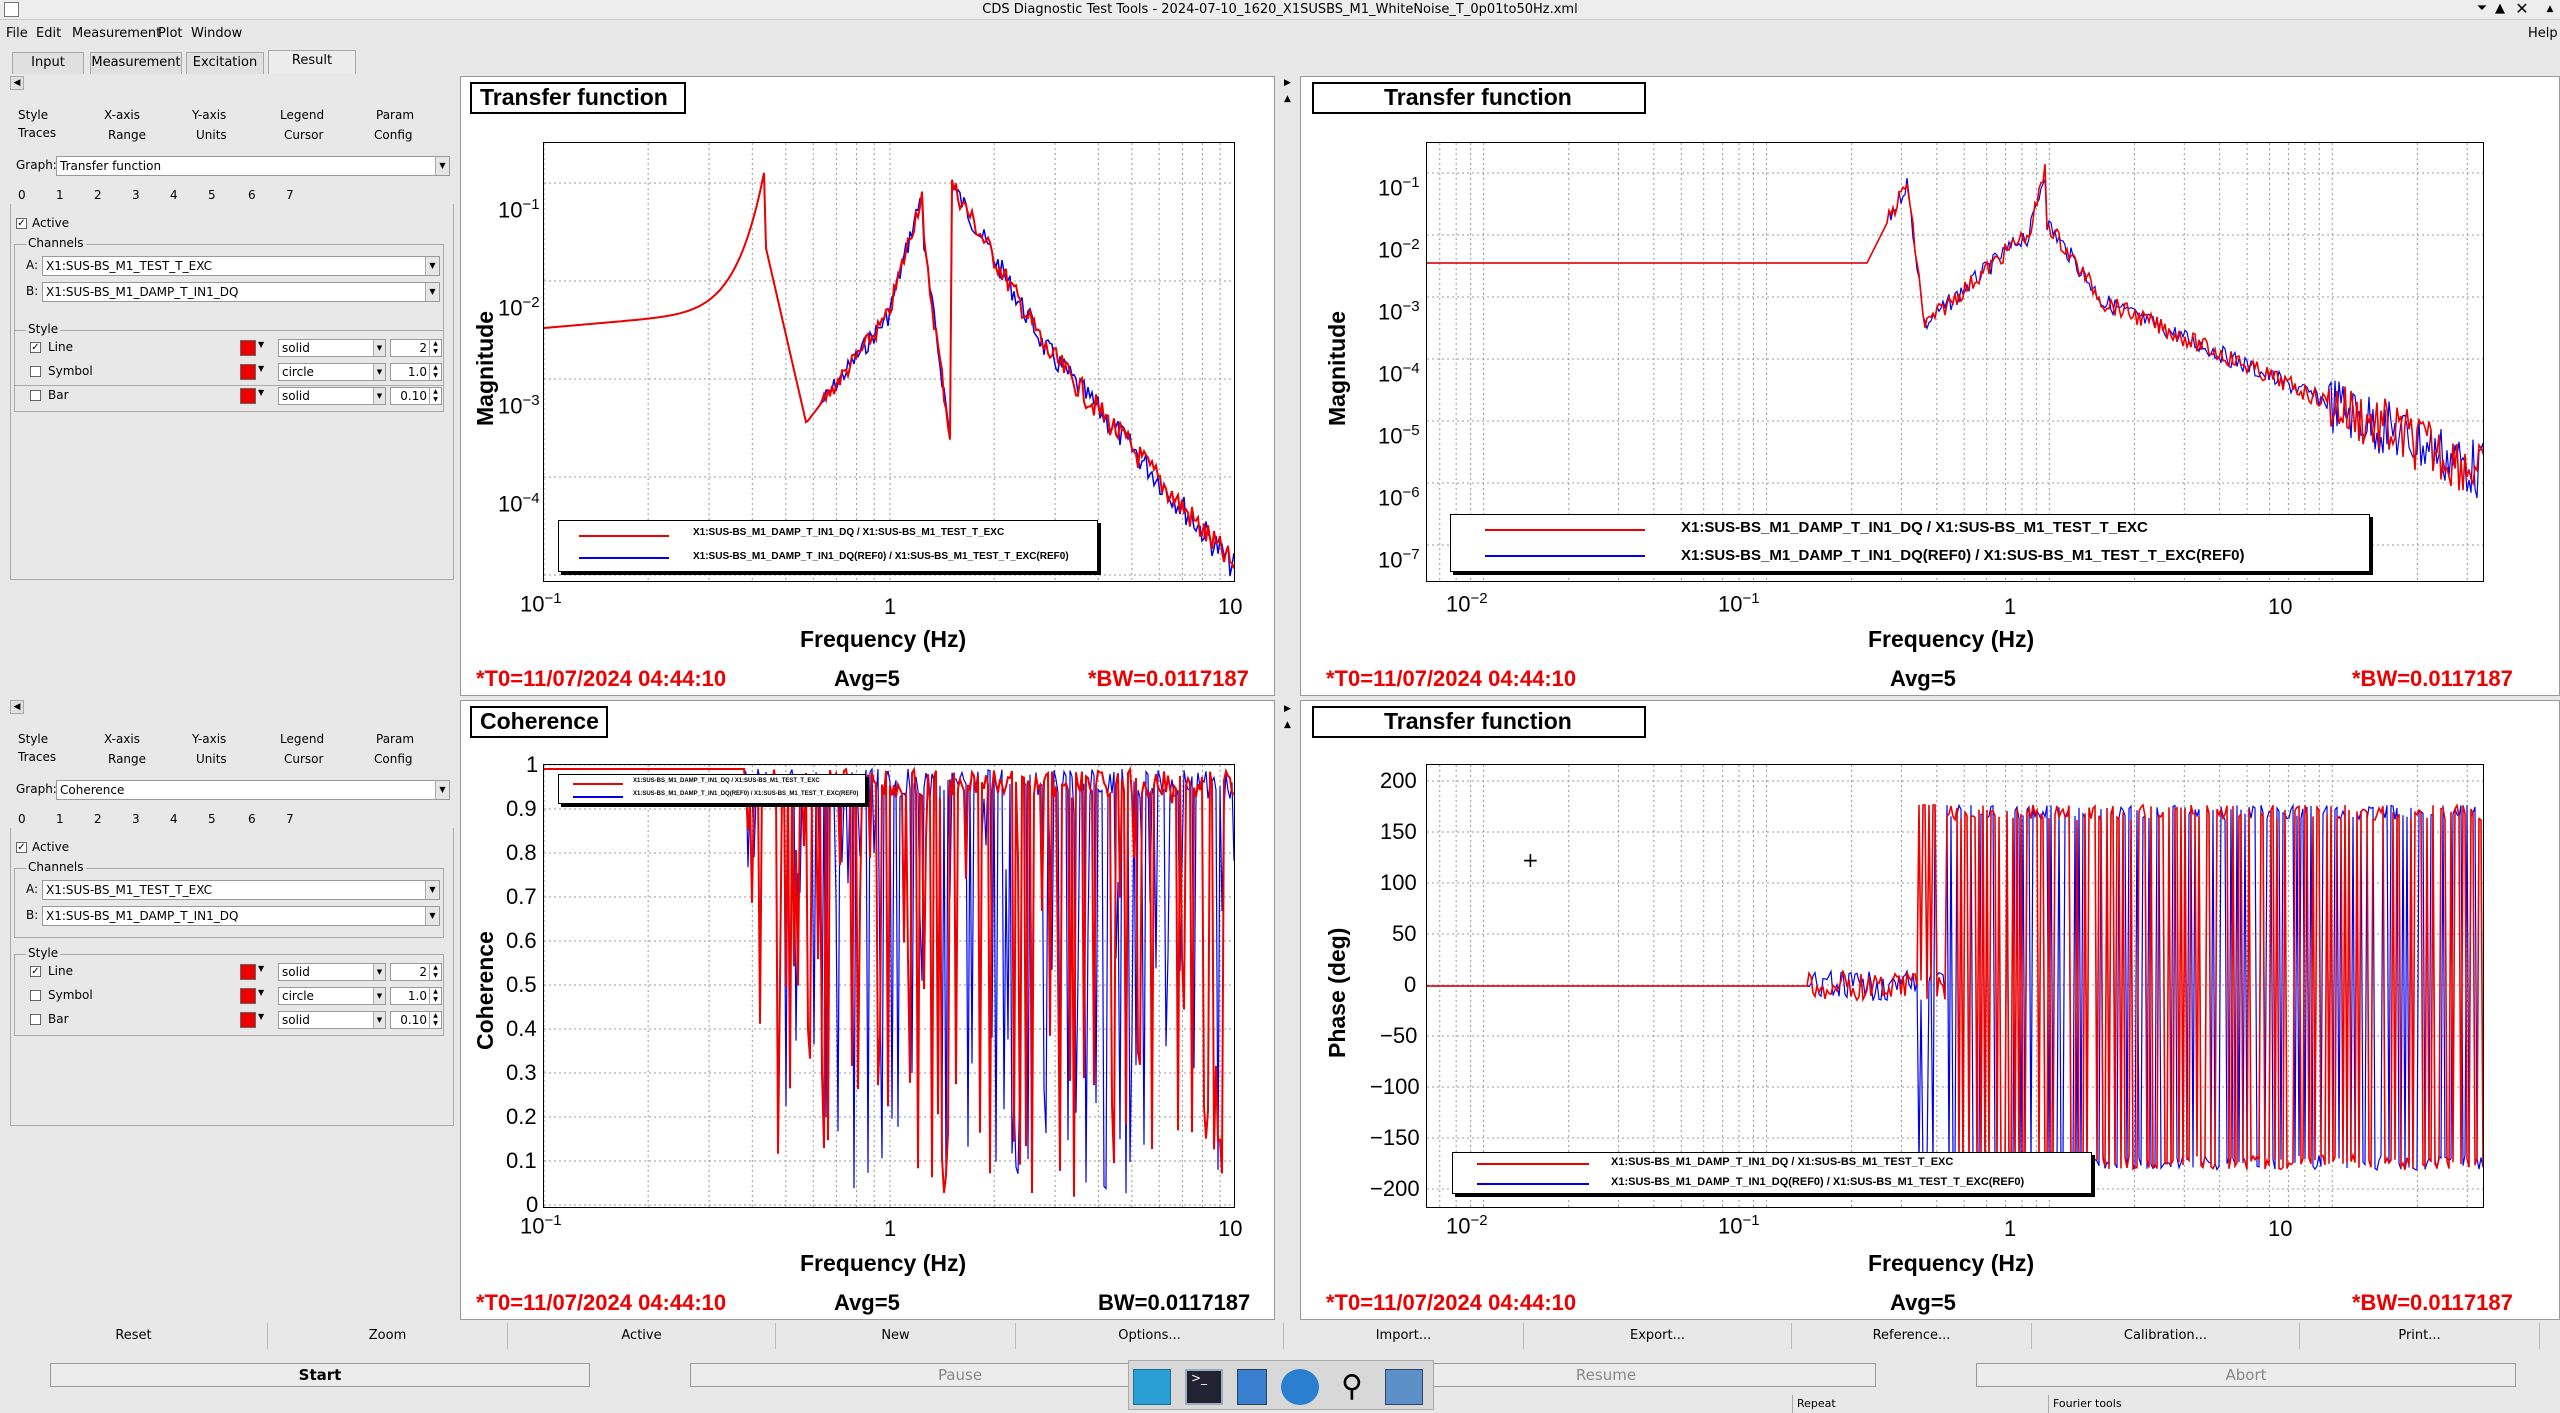 This screenshot has height=1413, width=2560. What do you see at coordinates (302, 115) in the screenshot?
I see `tab-legend: Legend` at bounding box center [302, 115].